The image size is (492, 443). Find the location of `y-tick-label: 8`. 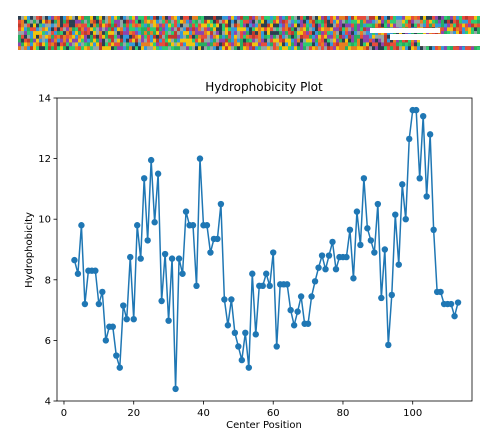

y-tick-label: 8 is located at coordinates (48, 280).